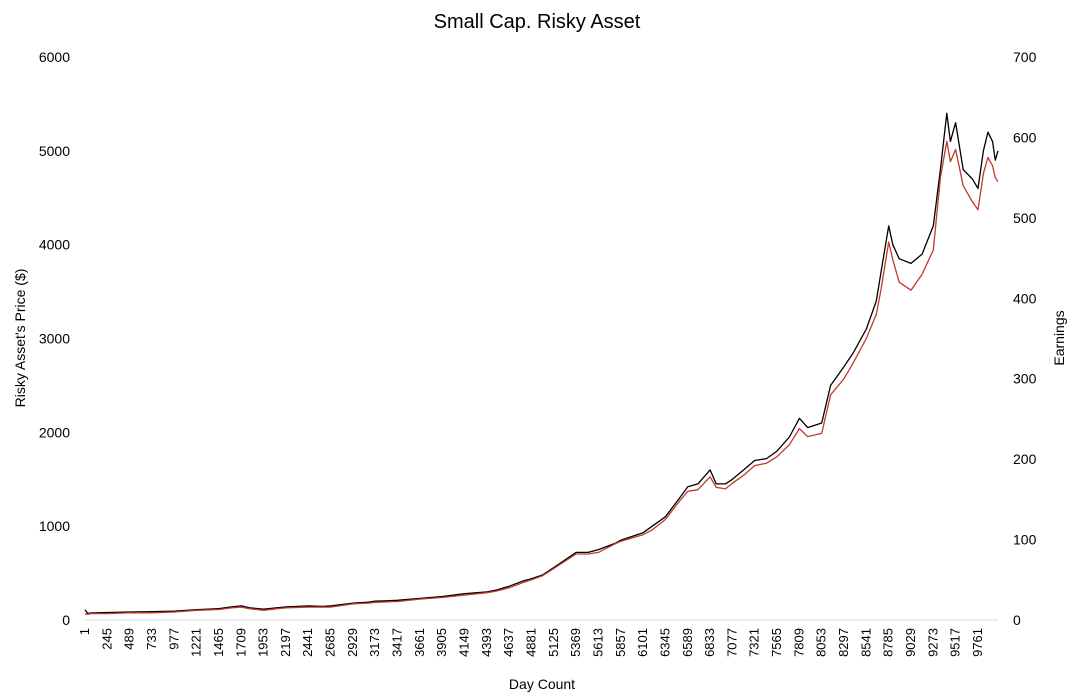 The image size is (1074, 696). What do you see at coordinates (196, 642) in the screenshot?
I see `x-tick-label: 1221` at bounding box center [196, 642].